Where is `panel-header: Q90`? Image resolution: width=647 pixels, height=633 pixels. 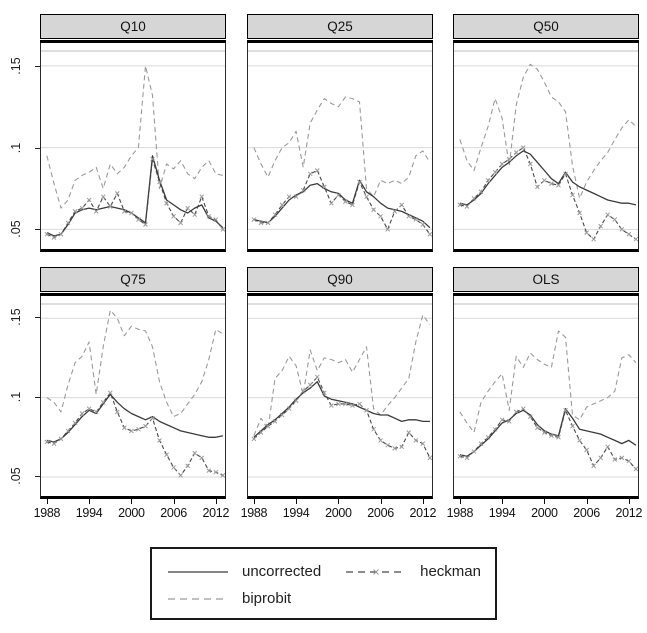
panel-header: Q90 is located at coordinates (340, 279).